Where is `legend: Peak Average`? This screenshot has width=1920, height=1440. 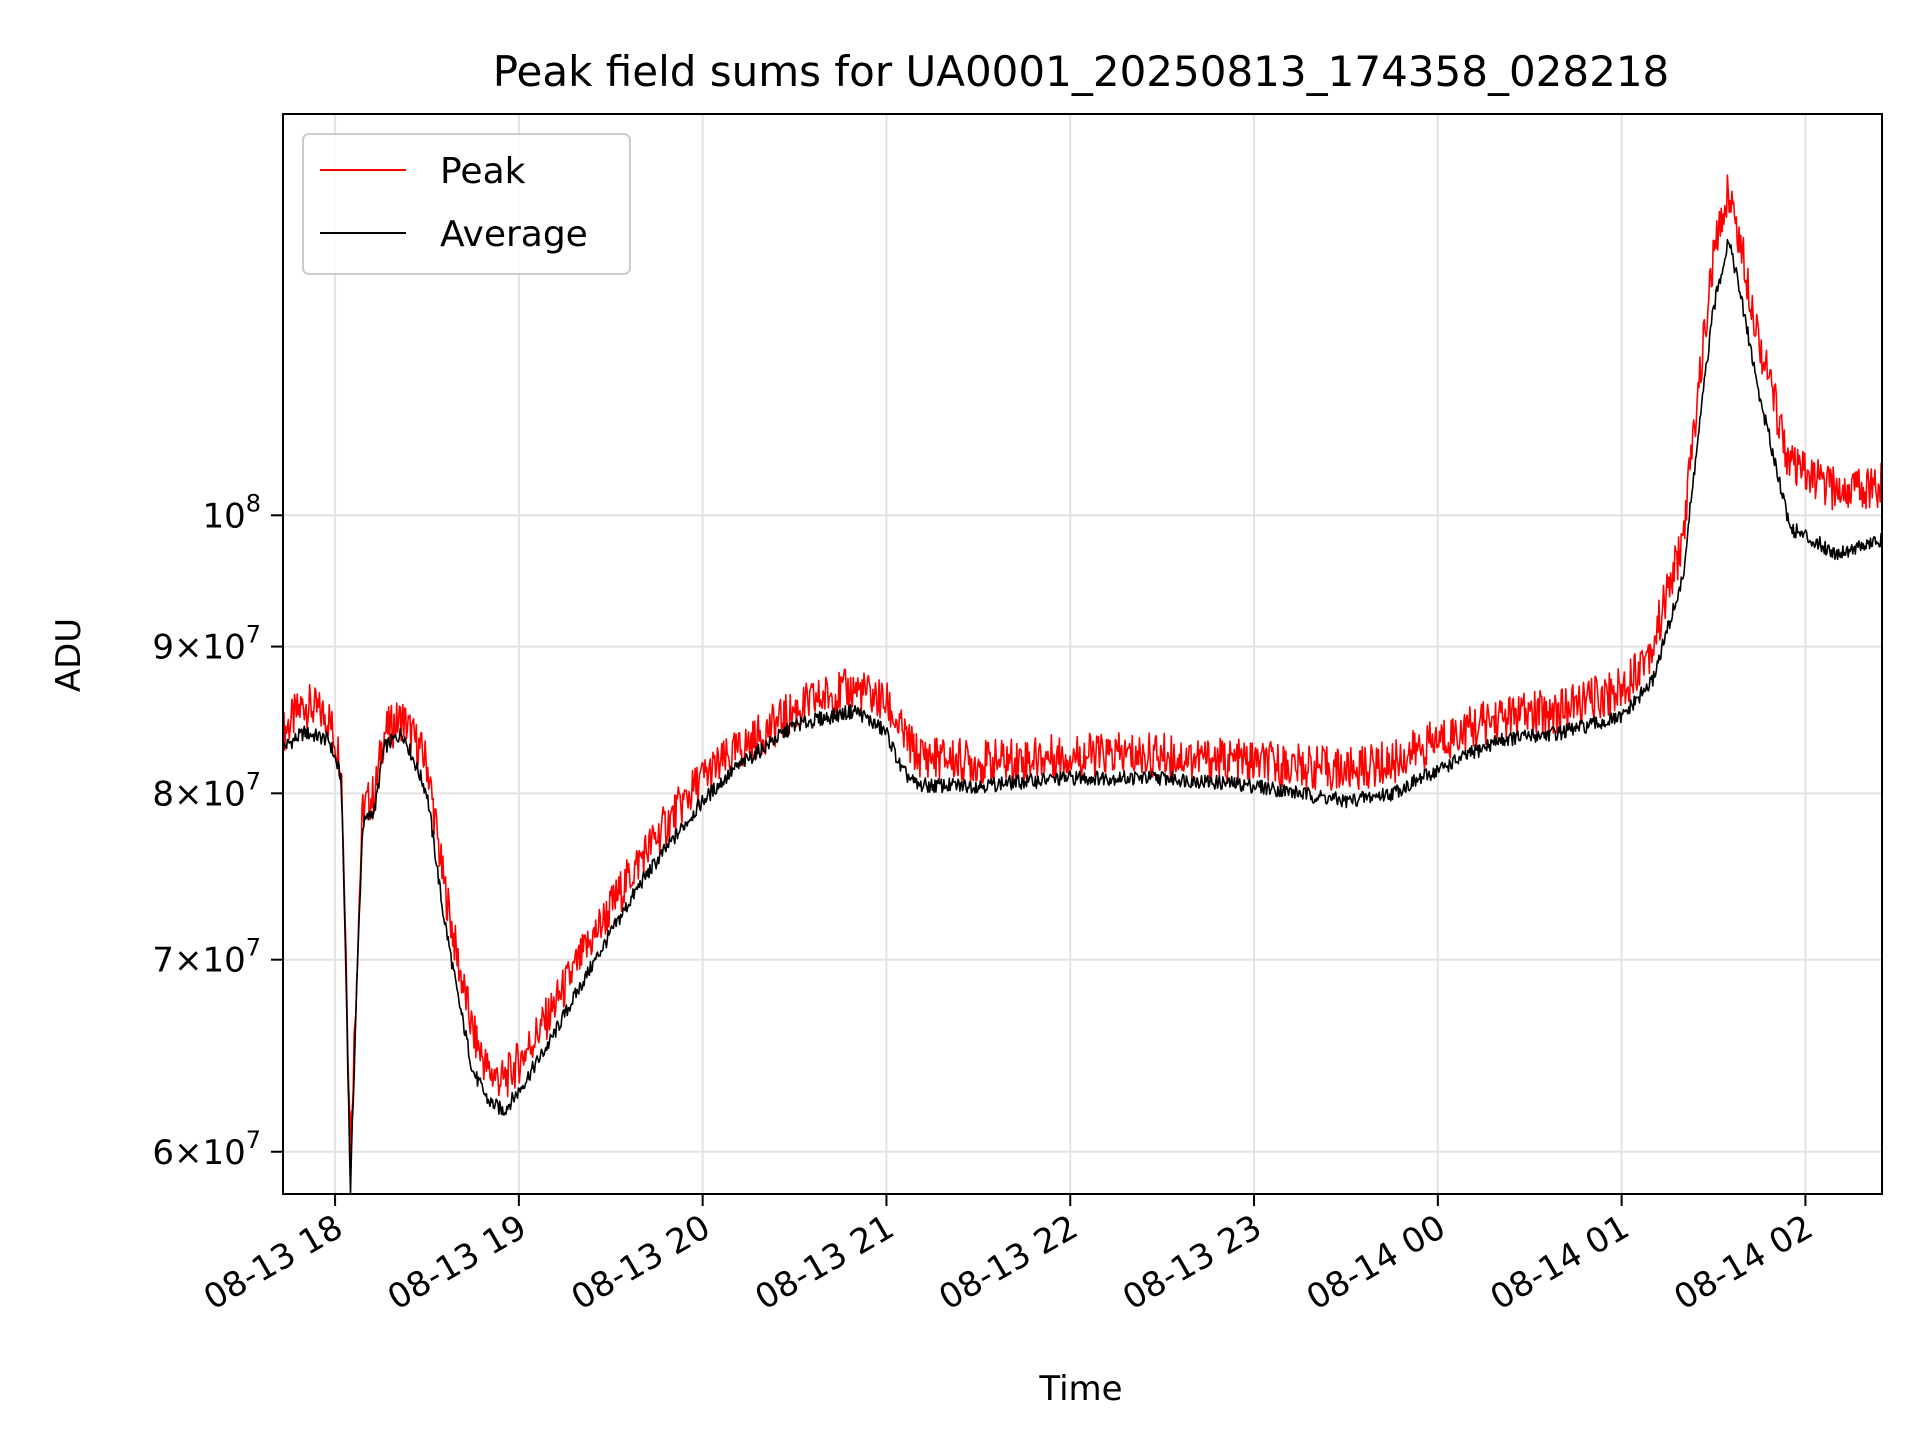
legend: Peak Average is located at coordinates (466, 204).